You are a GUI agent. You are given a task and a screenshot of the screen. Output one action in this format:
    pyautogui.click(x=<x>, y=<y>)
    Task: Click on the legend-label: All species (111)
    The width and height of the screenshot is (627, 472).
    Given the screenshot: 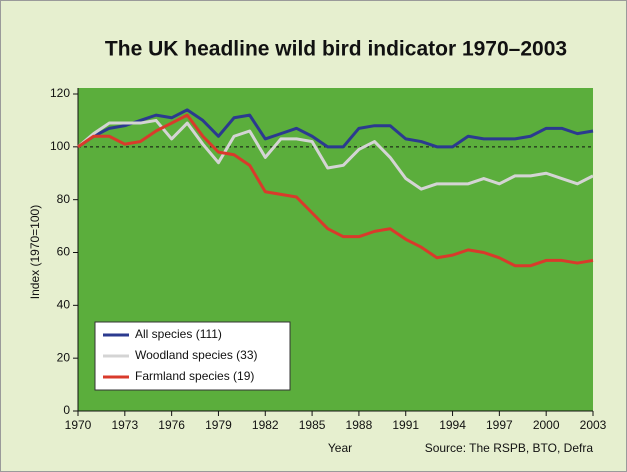 What is the action you would take?
    pyautogui.click(x=178, y=334)
    